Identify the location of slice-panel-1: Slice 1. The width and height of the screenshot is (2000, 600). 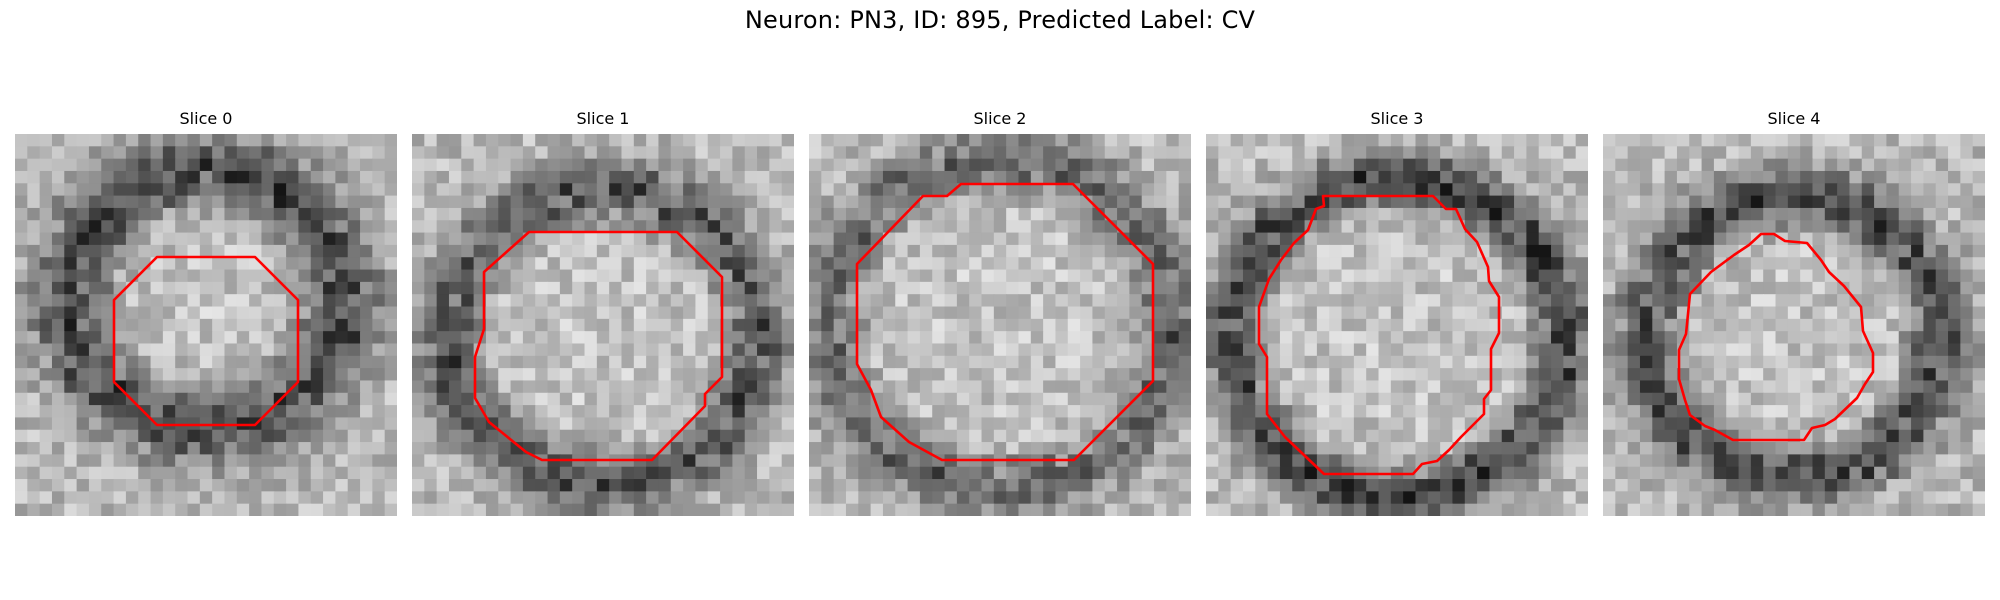
(603, 312).